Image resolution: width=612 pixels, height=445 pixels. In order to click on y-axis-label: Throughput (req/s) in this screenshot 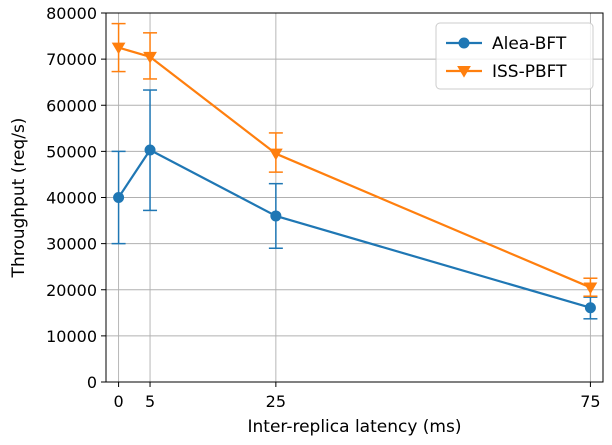, I will do `click(19, 198)`.